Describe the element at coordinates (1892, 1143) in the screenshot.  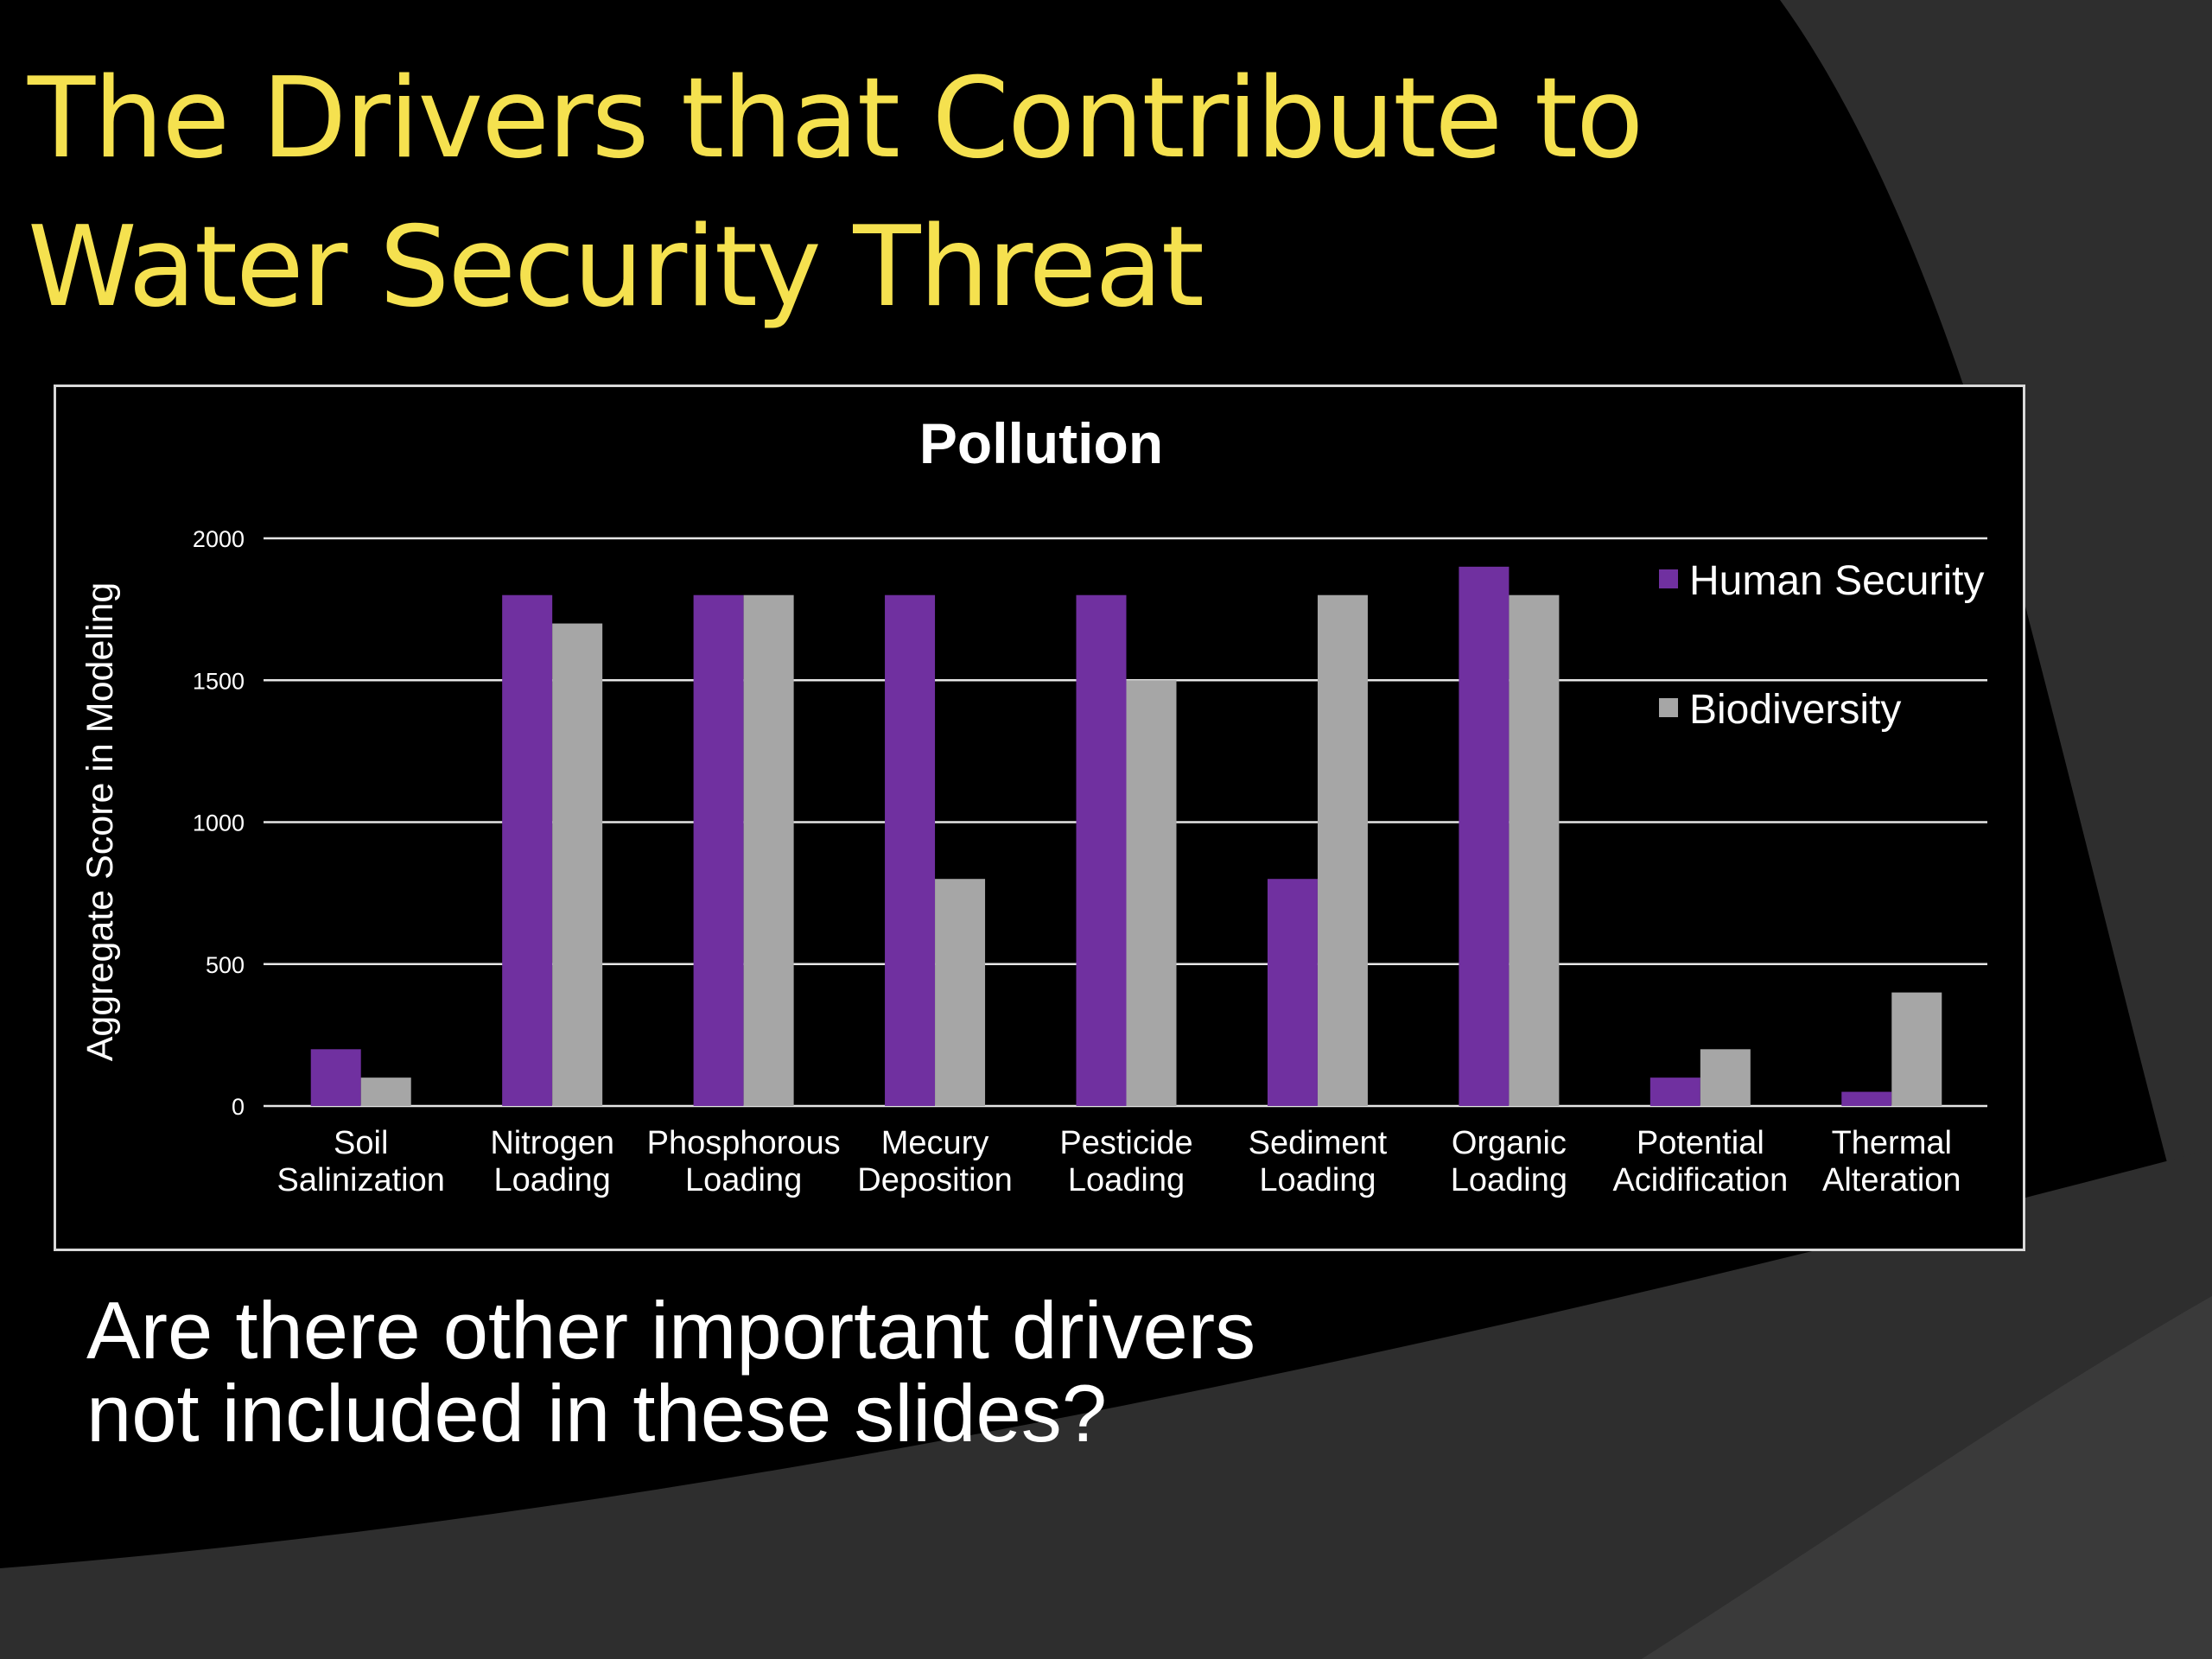
I see `x-tick-label: Thermal` at that location.